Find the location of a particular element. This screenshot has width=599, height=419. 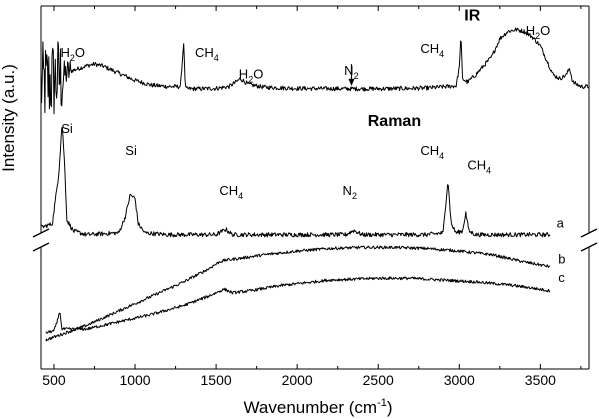

panel-label-raman: Raman is located at coordinates (394, 121).